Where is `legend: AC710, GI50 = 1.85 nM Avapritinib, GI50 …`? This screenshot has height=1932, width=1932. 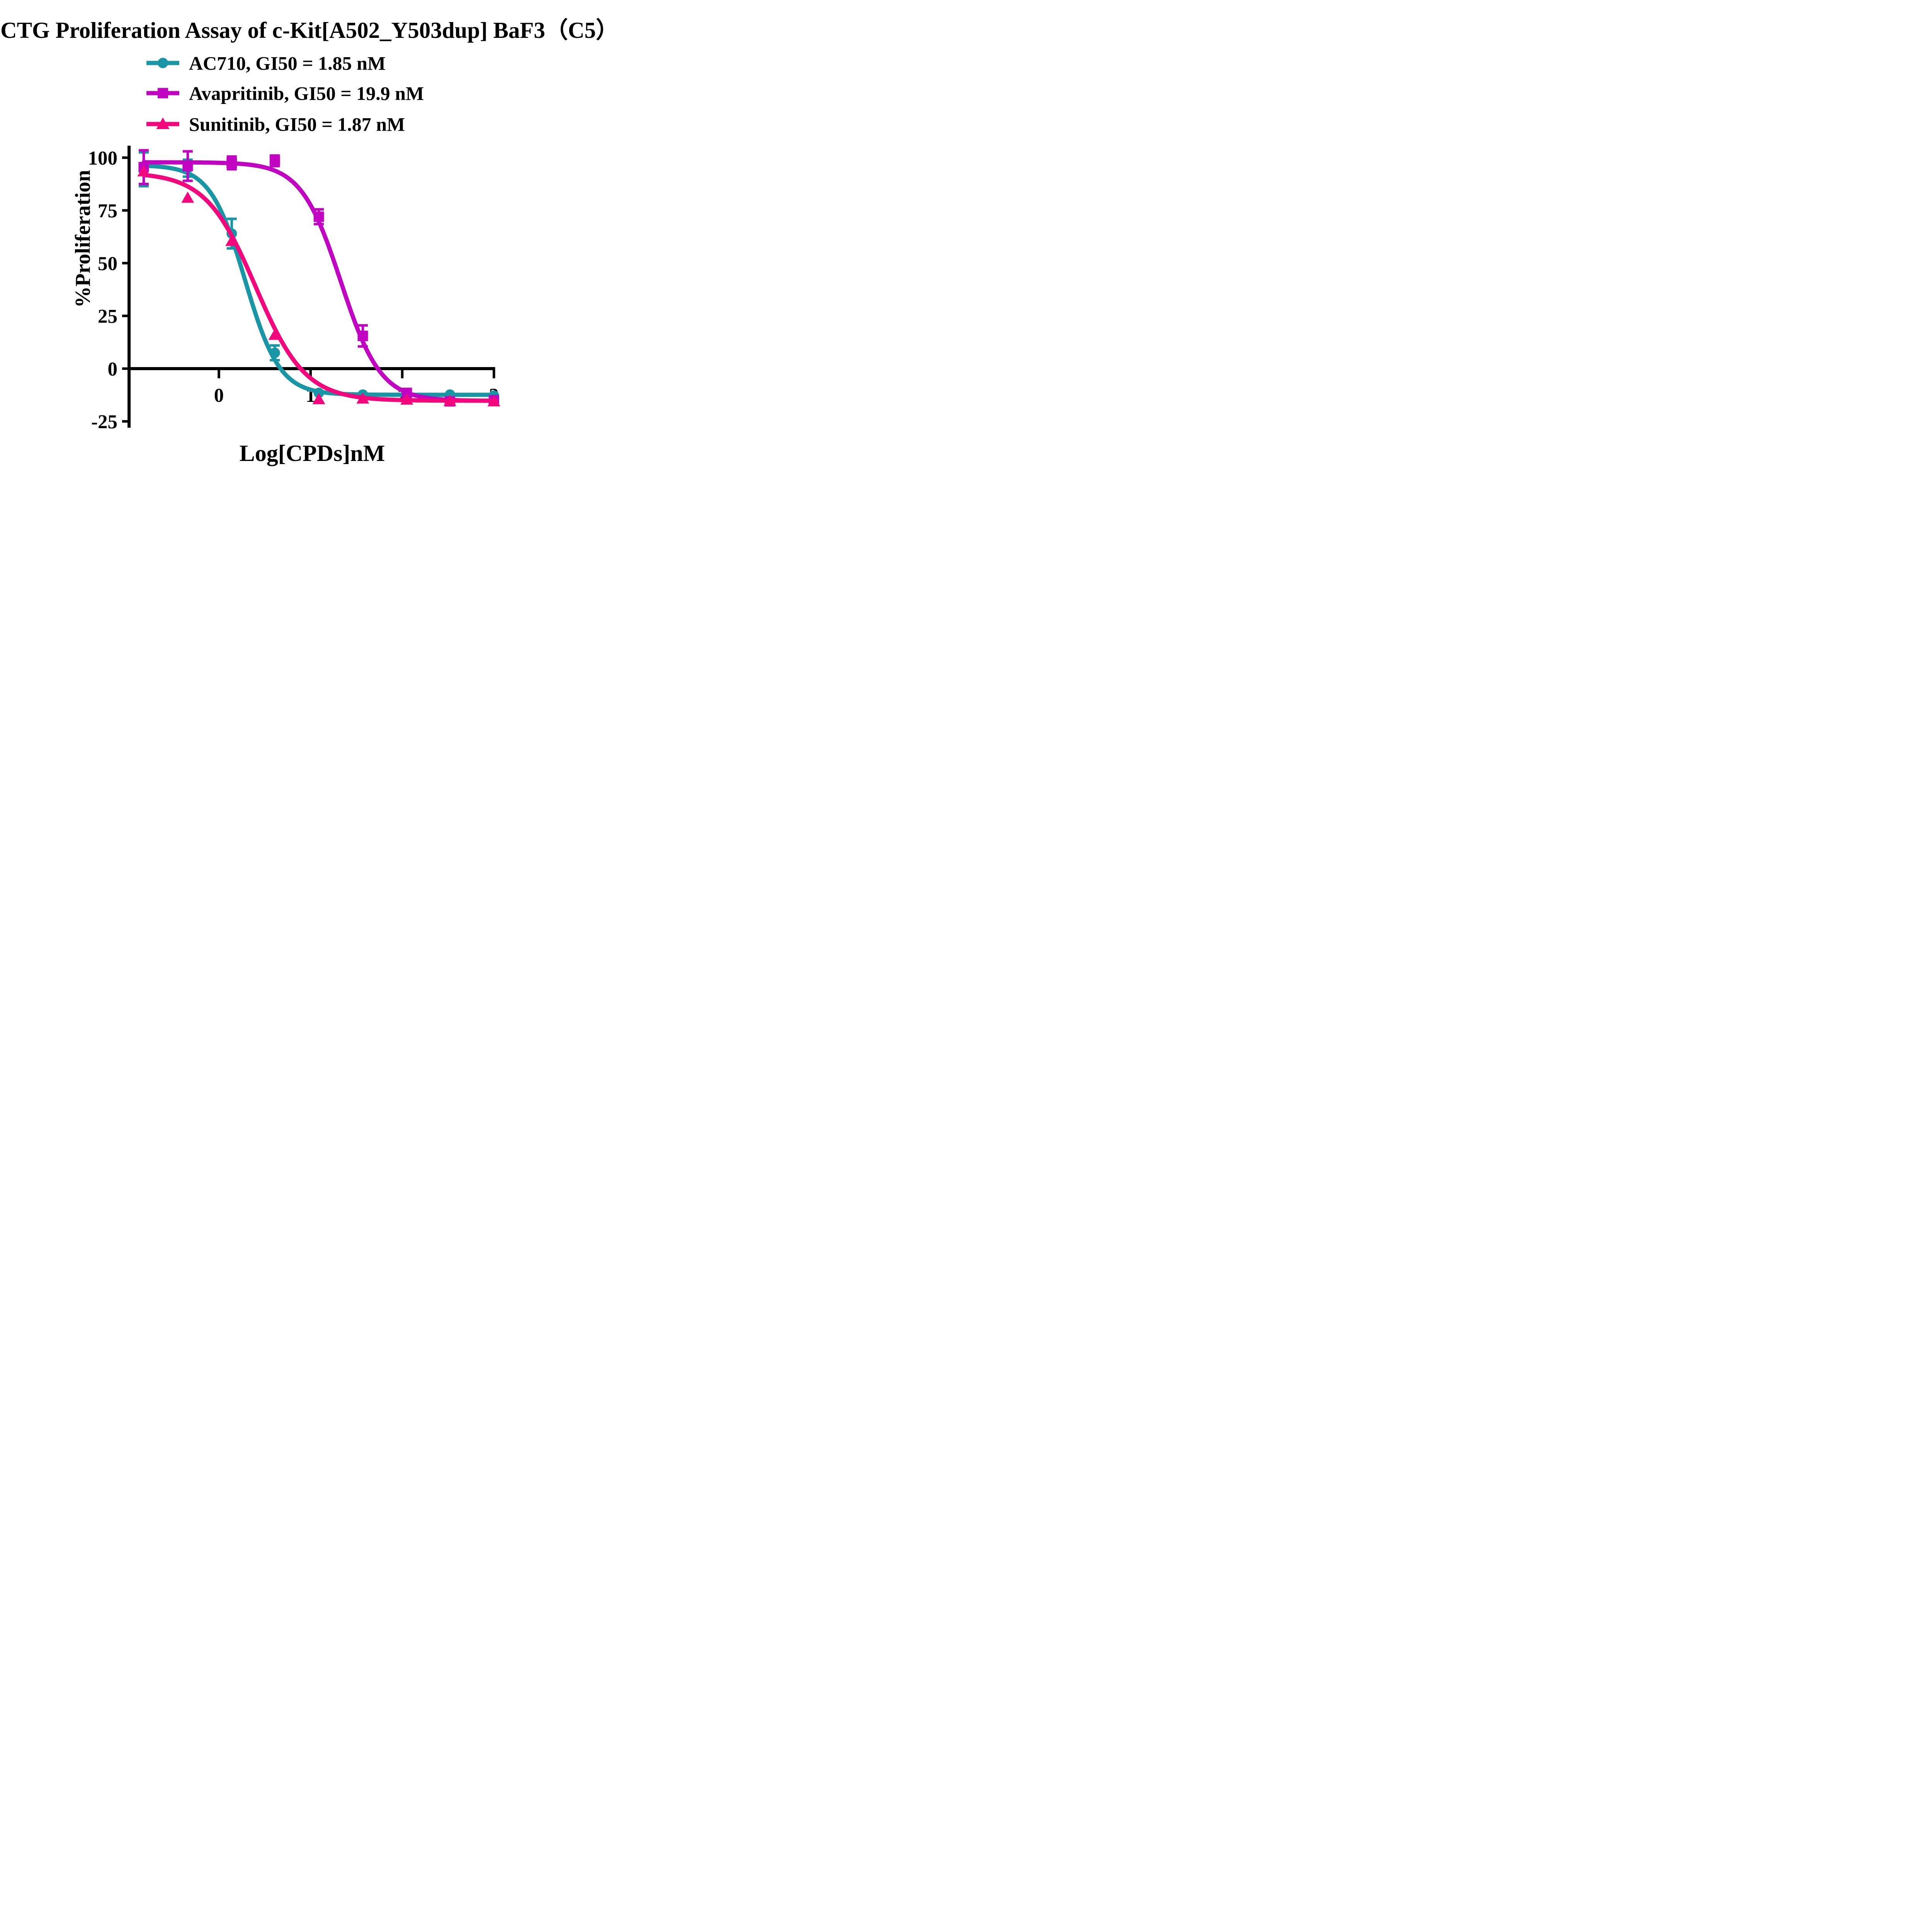 legend: AC710, GI50 = 1.85 nM Avapritinib, GI50 … is located at coordinates (285, 94).